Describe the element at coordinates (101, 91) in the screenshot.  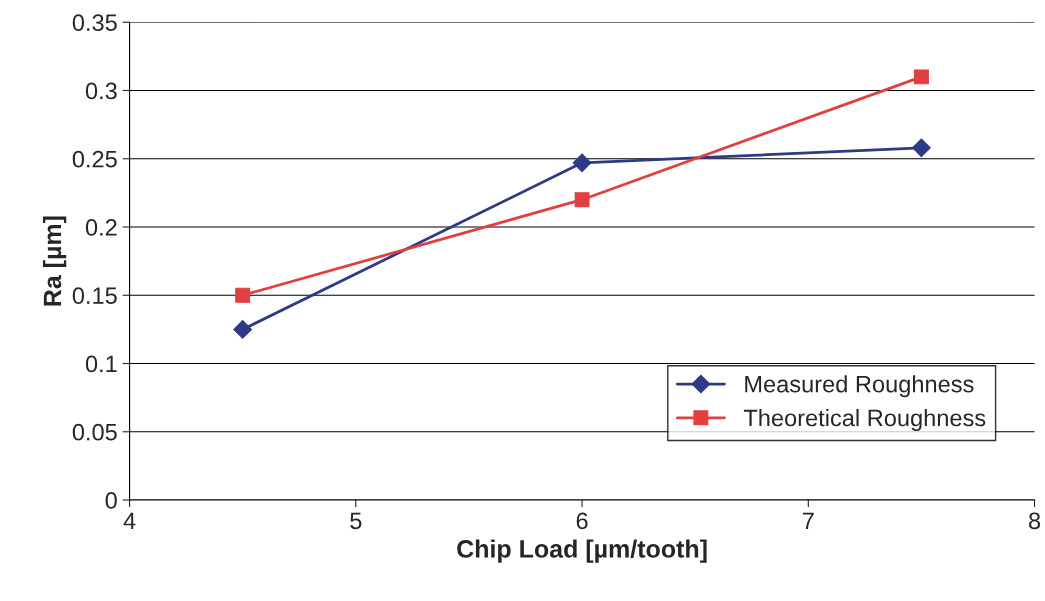
I see `y-tick-label: 0.3` at that location.